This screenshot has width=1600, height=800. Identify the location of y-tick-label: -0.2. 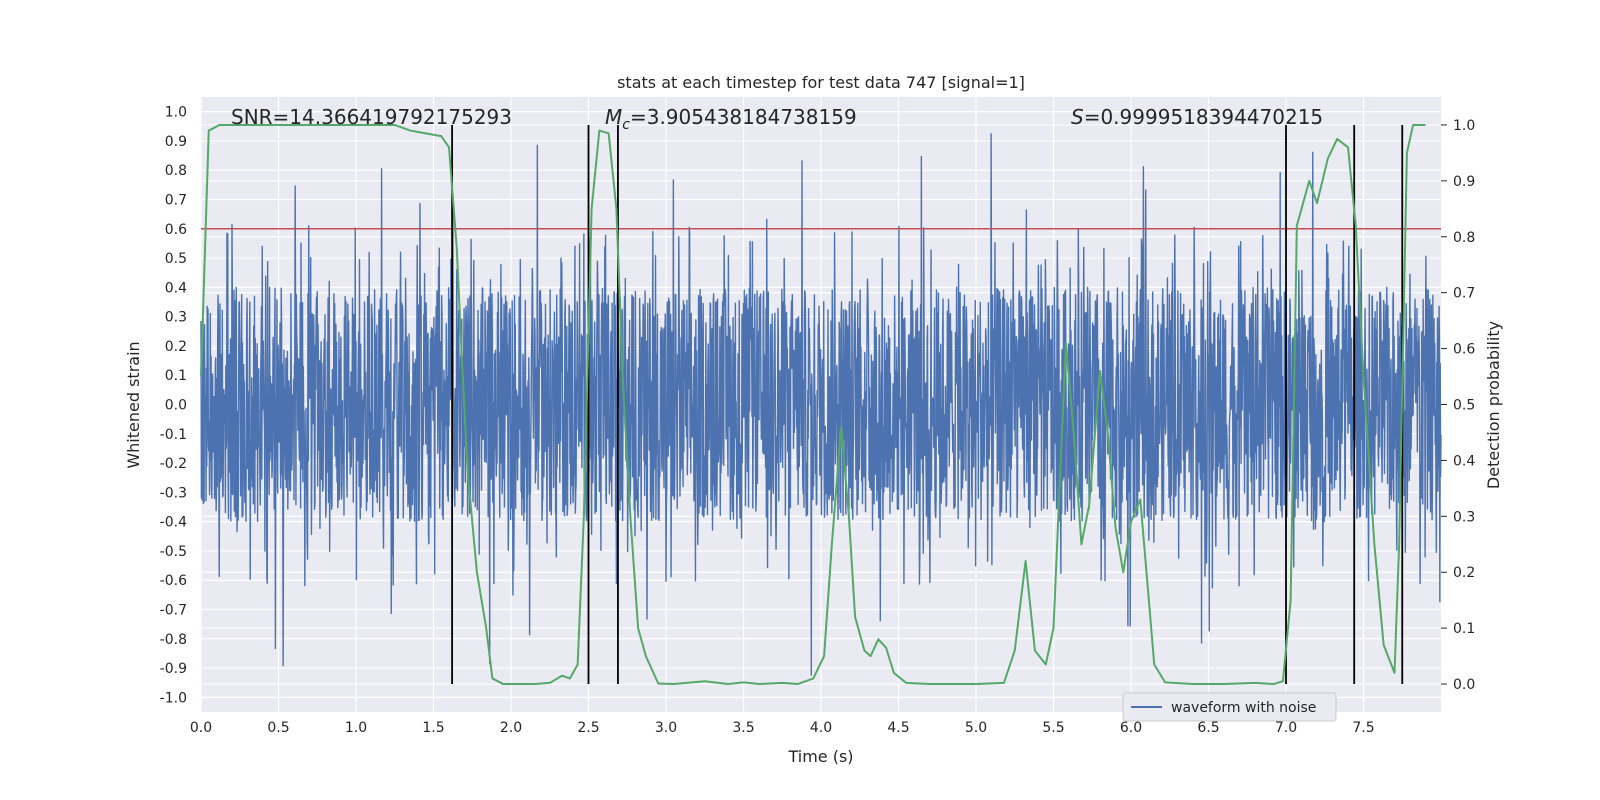
(173, 464).